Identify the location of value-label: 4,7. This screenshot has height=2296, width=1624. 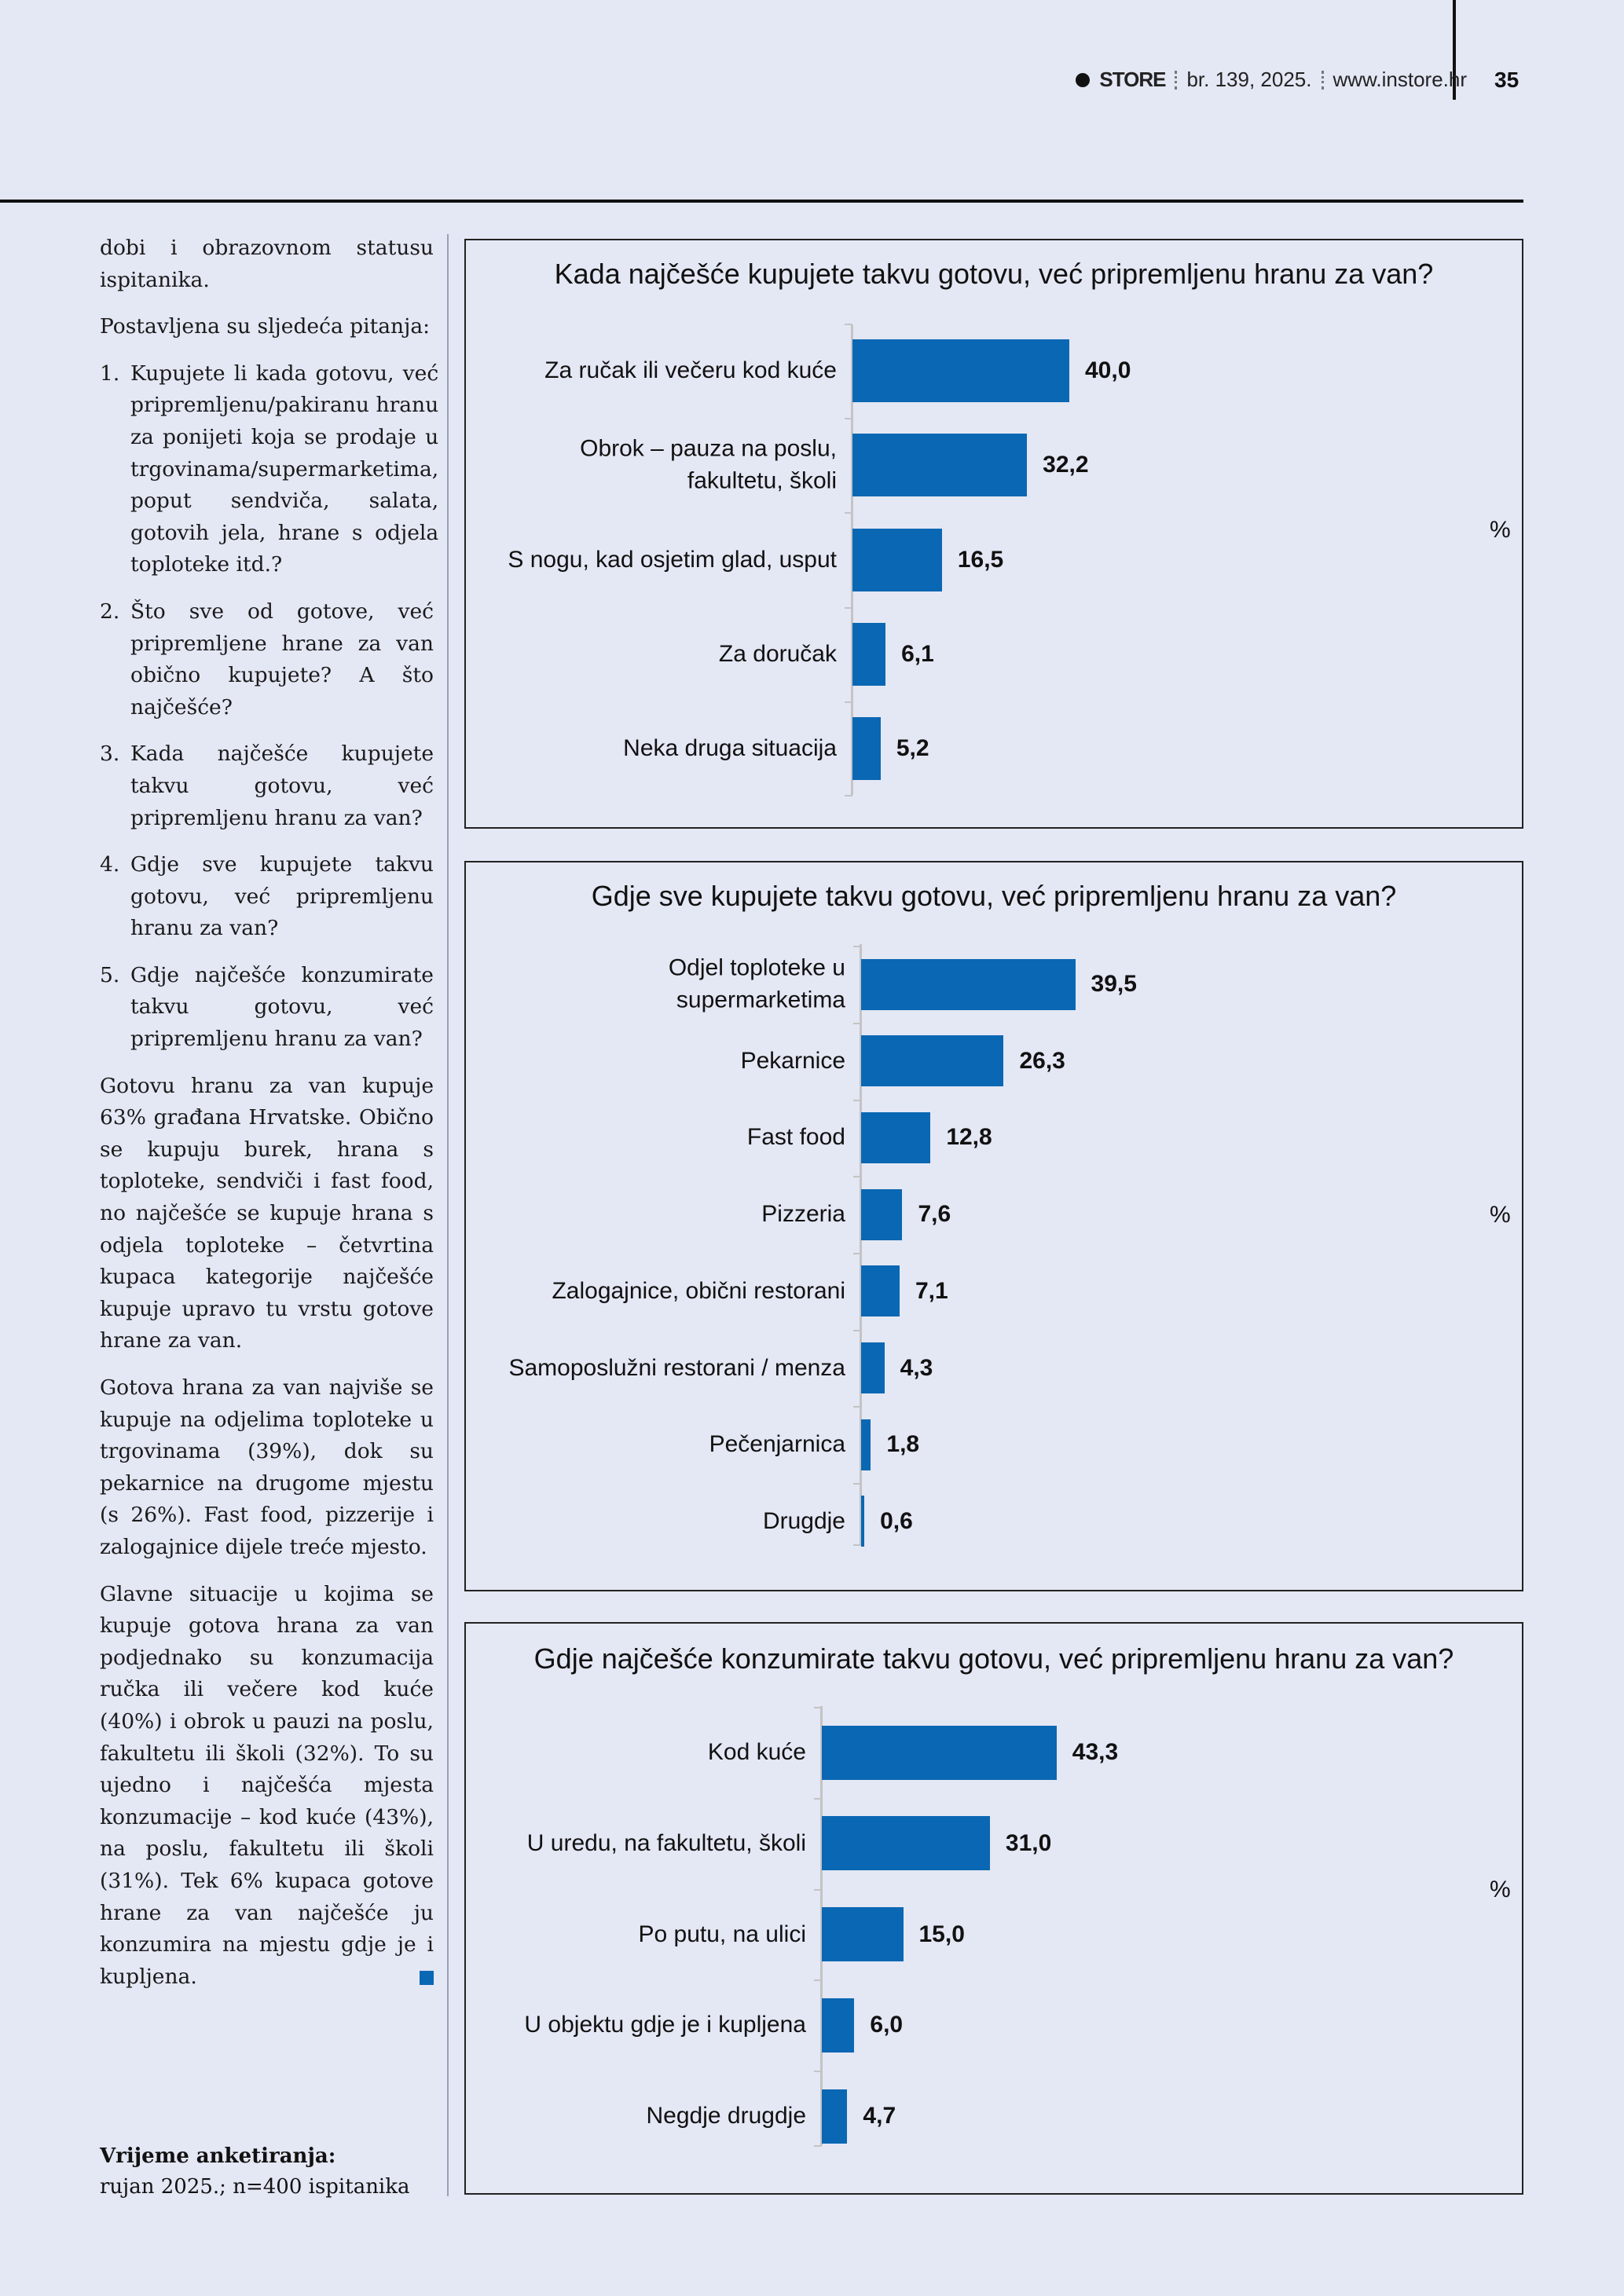
(880, 2116).